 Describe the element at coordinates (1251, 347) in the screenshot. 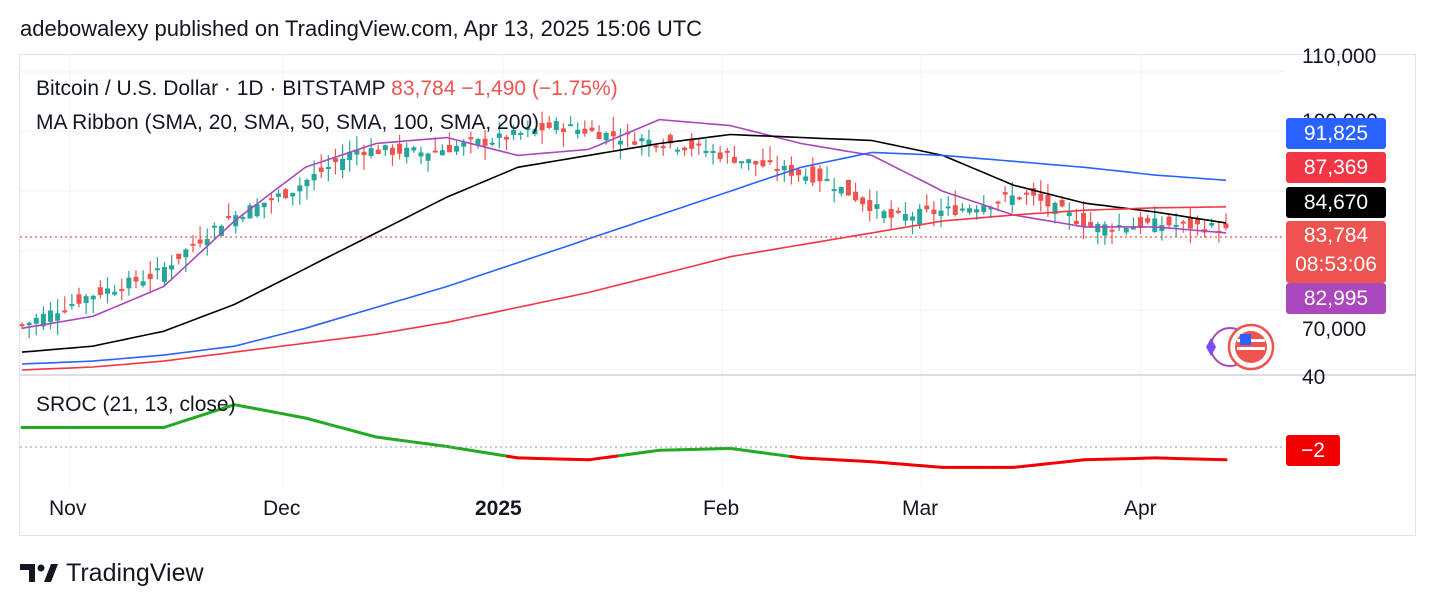

I see `us-flag-icon` at that location.